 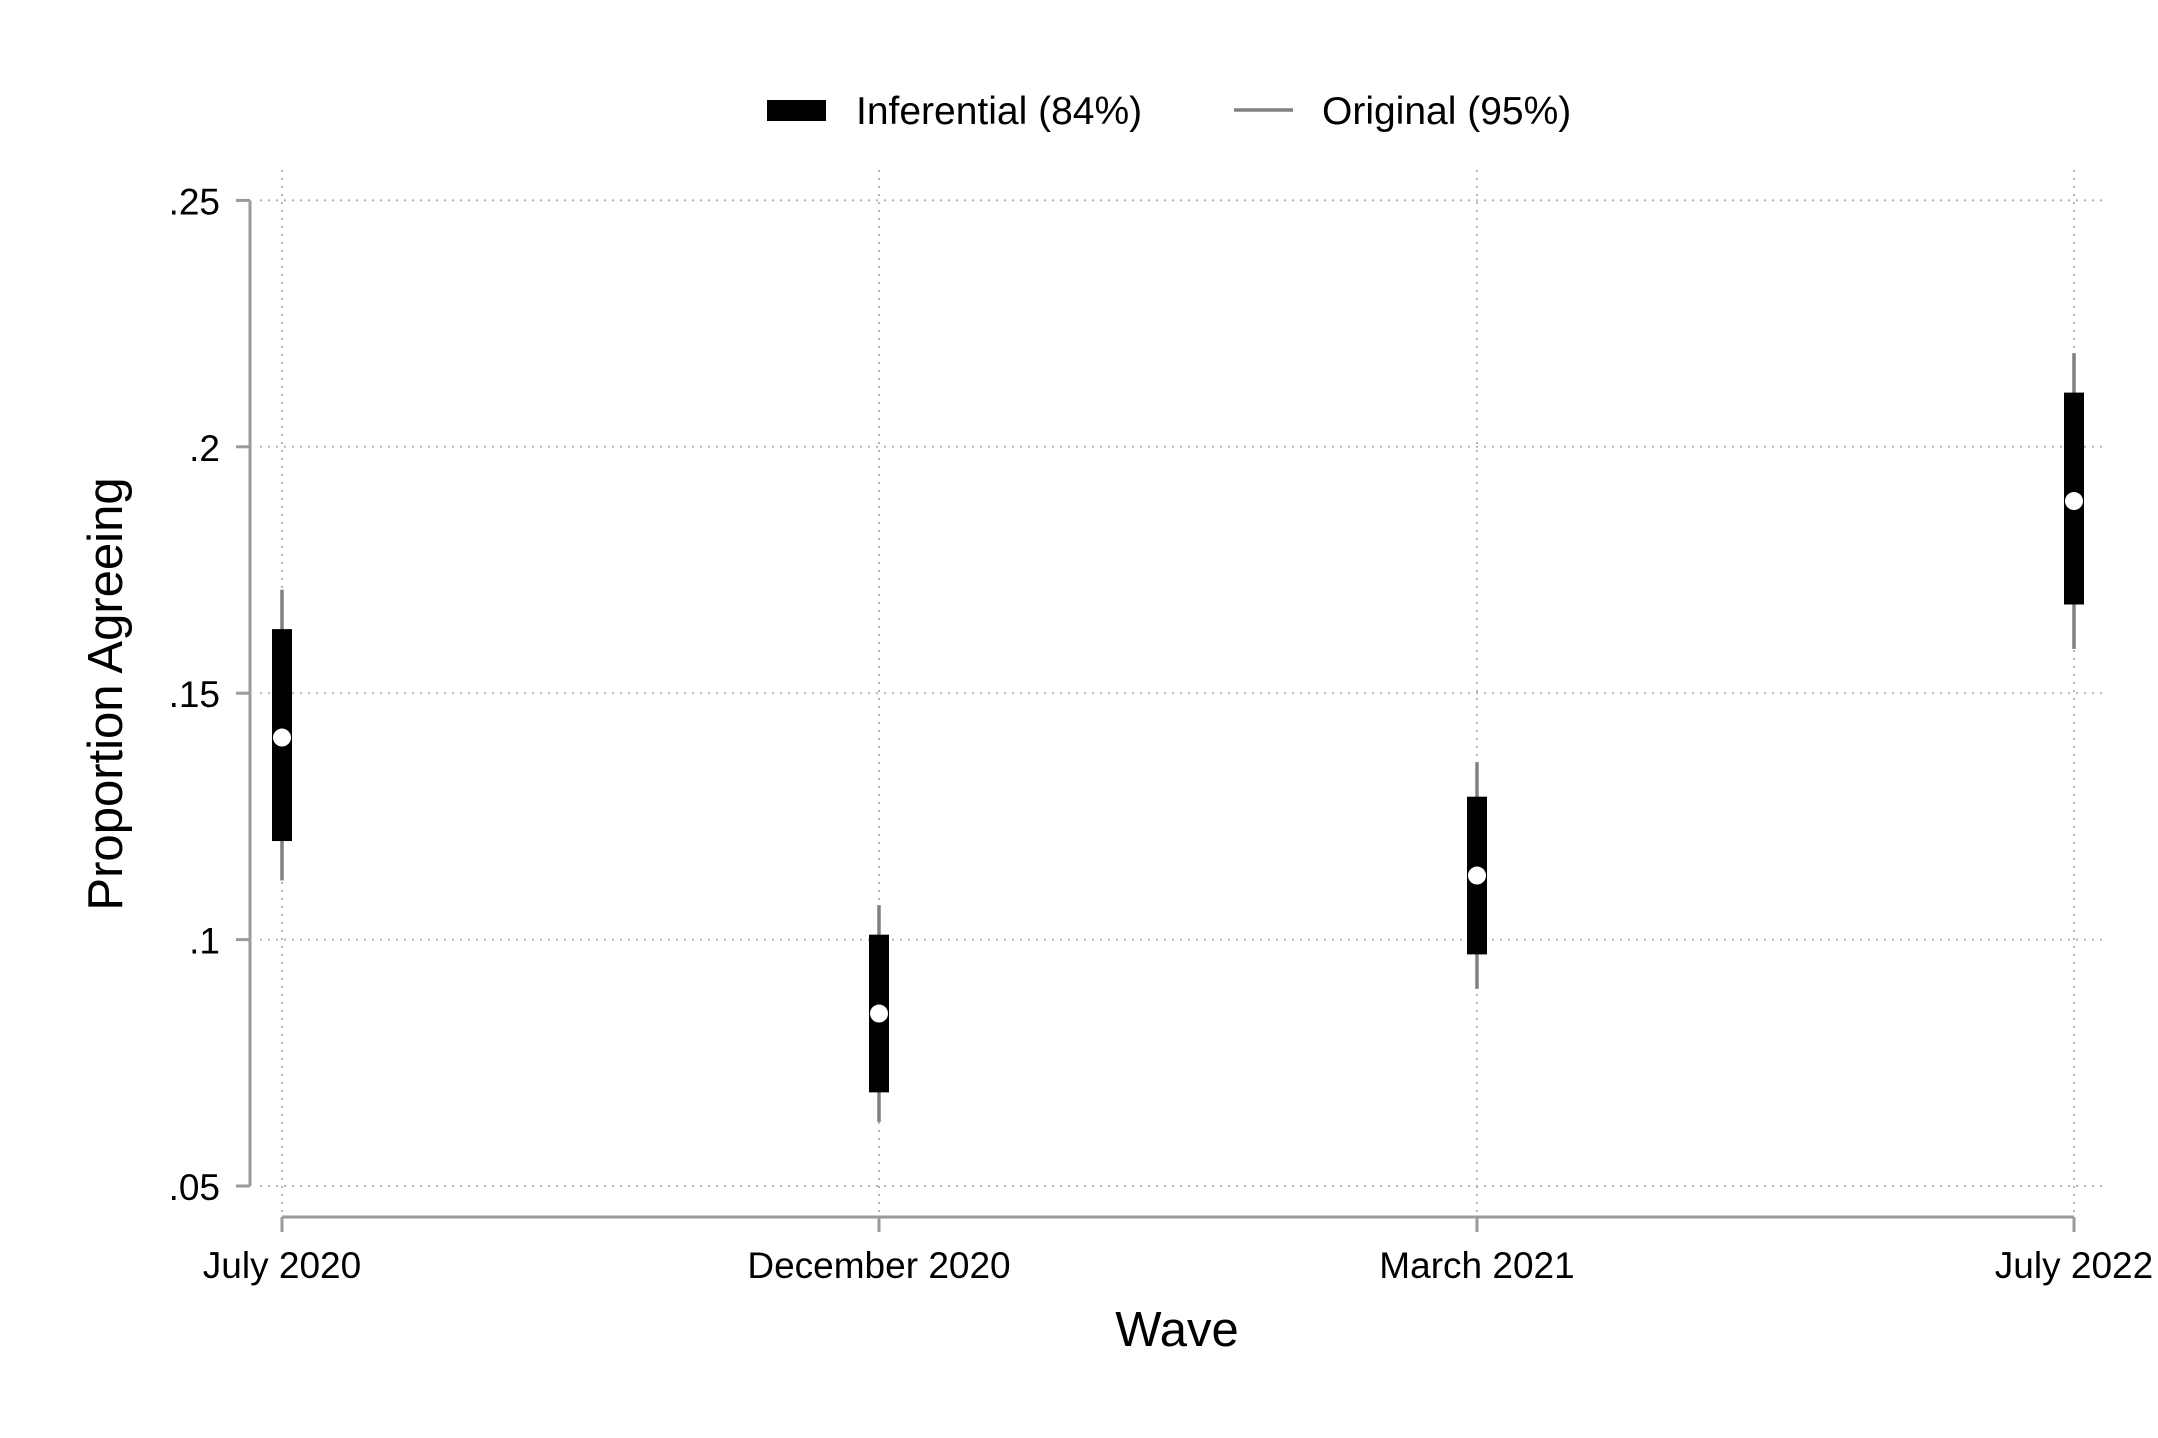 What do you see at coordinates (194, 1187) in the screenshot?
I see `y-tick-label: .05` at bounding box center [194, 1187].